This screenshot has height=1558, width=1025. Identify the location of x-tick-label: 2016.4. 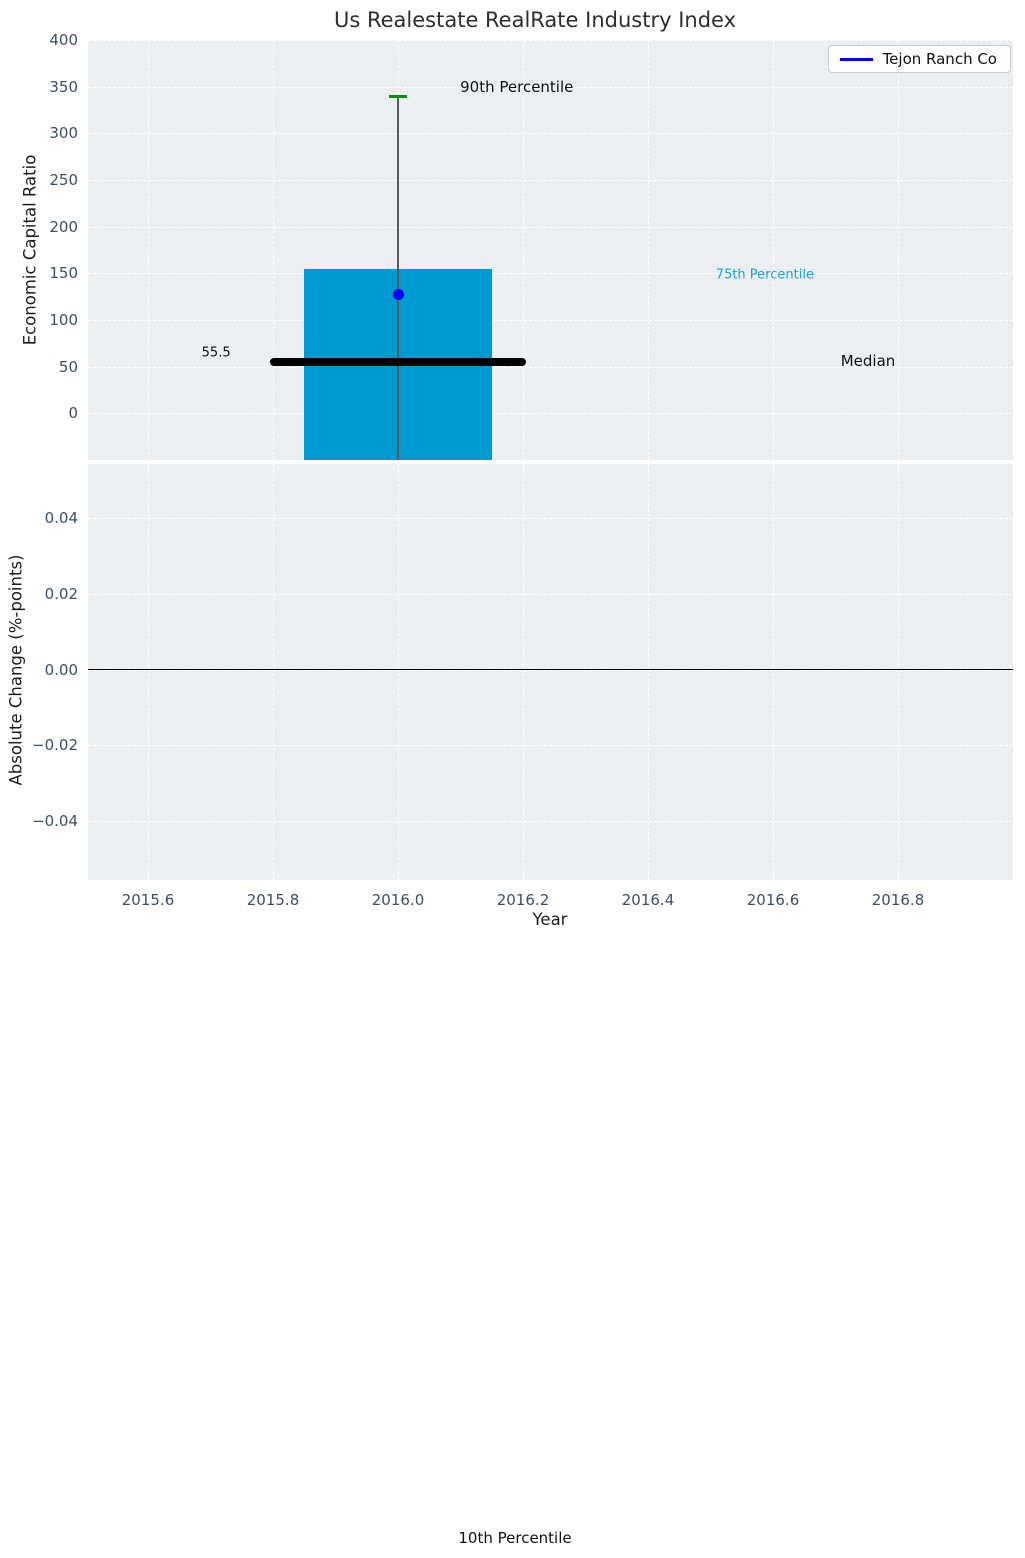
(648, 900).